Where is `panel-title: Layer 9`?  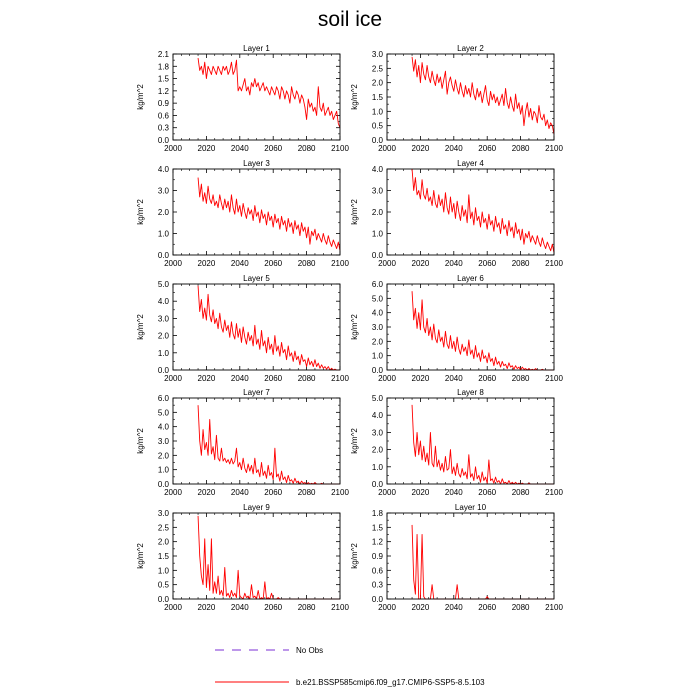 panel-title: Layer 9 is located at coordinates (256, 507).